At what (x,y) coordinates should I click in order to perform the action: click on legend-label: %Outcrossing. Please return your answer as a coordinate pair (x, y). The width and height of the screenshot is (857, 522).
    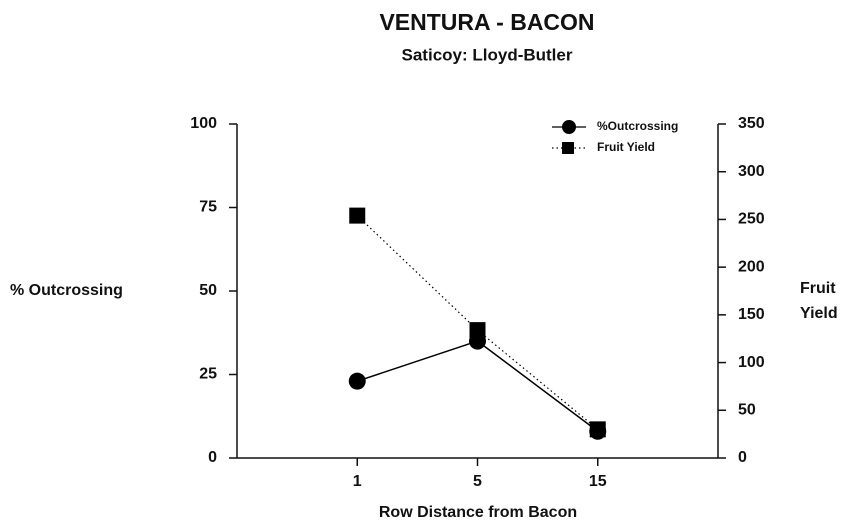
    Looking at the image, I should click on (637, 126).